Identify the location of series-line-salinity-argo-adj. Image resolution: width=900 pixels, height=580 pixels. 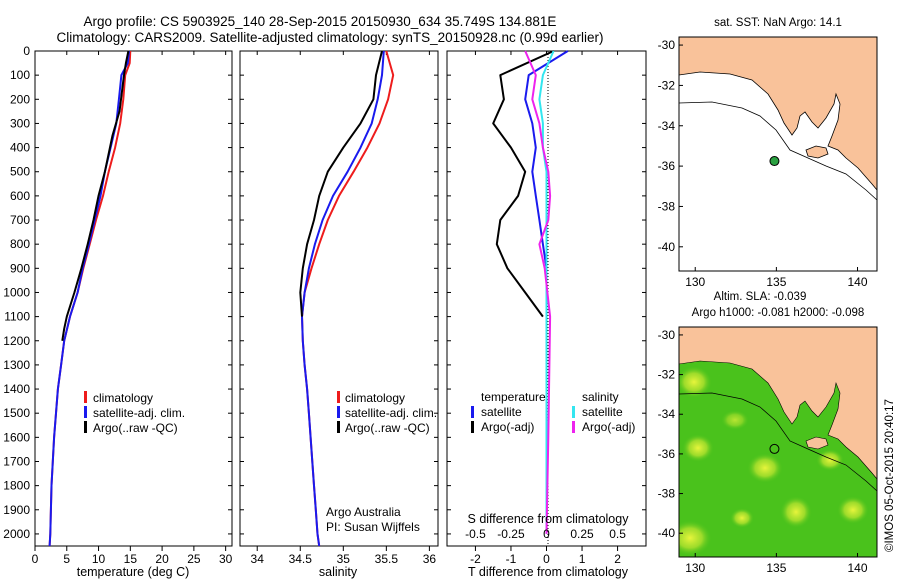
(538, 292).